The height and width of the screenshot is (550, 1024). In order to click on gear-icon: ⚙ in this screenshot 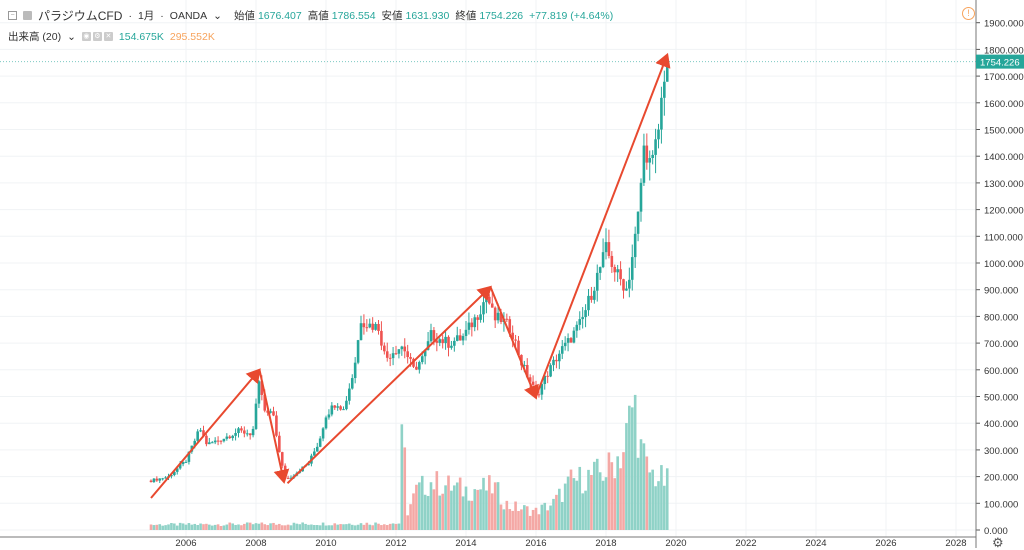, I will do `click(998, 542)`.